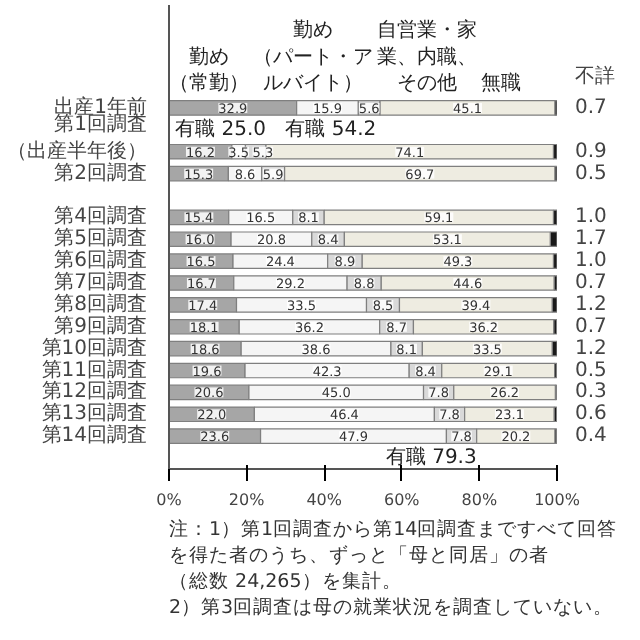 The height and width of the screenshot is (640, 640). I want to click on annotation: 有職 54.2, so click(331, 128).